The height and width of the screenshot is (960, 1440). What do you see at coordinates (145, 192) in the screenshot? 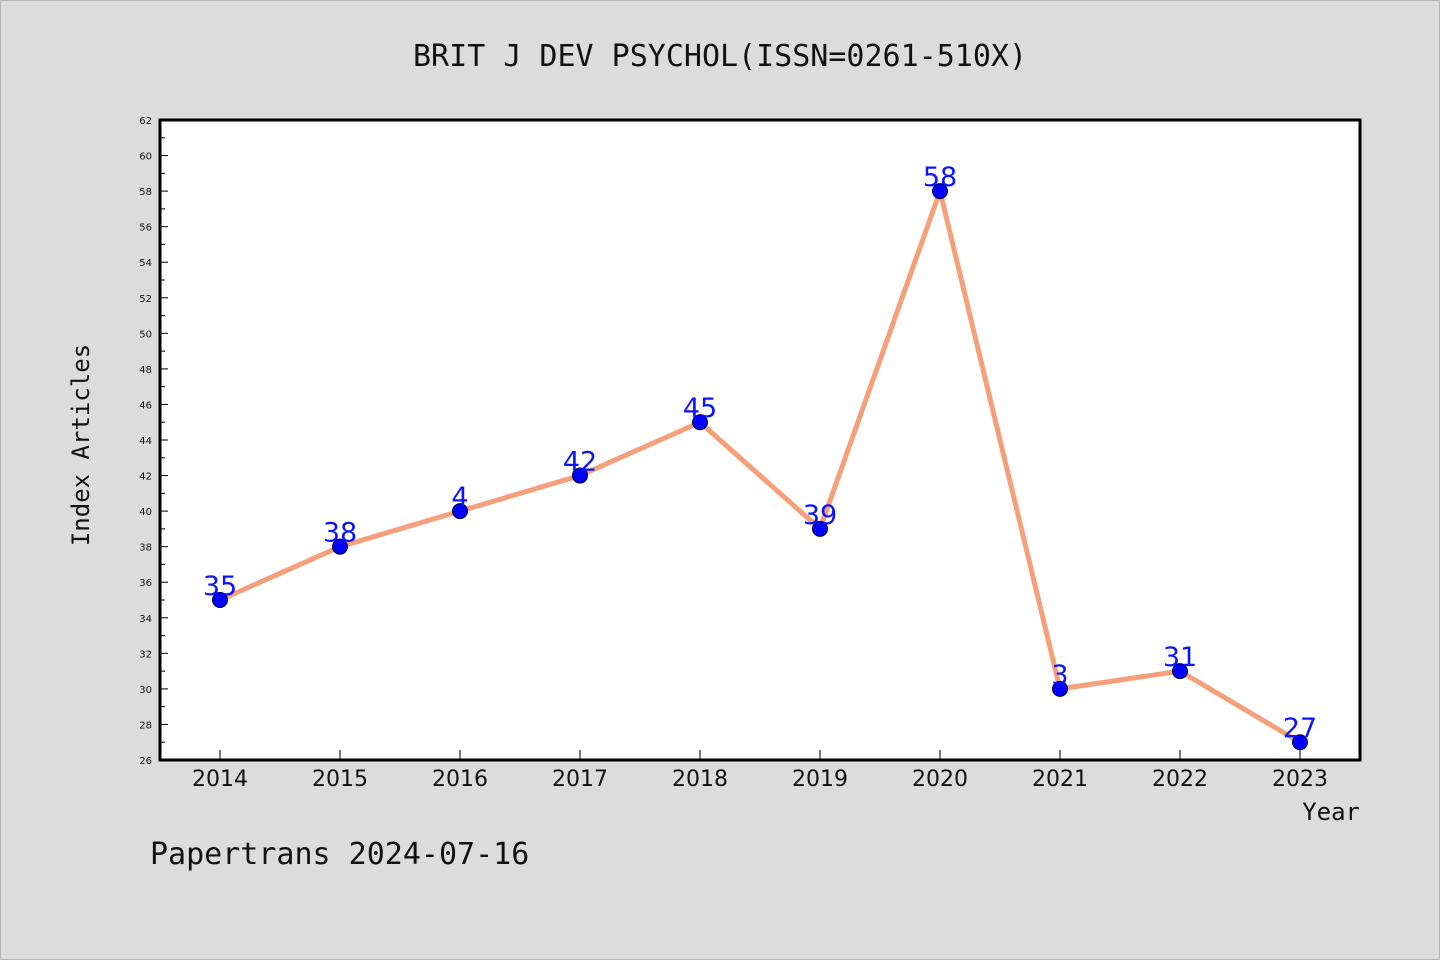
I see `y-tick-label: 58` at bounding box center [145, 192].